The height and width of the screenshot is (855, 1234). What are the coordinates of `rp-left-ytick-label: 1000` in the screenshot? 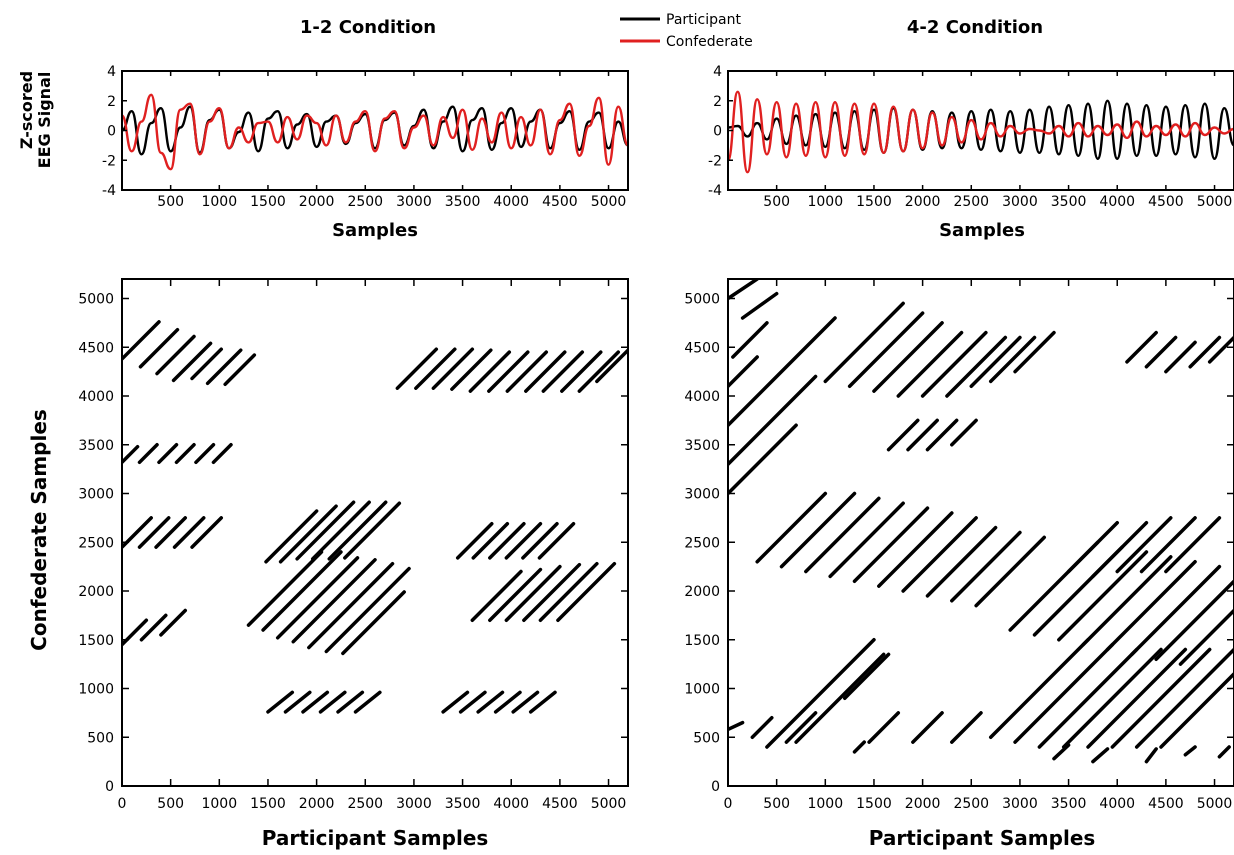 It's located at (96, 690).